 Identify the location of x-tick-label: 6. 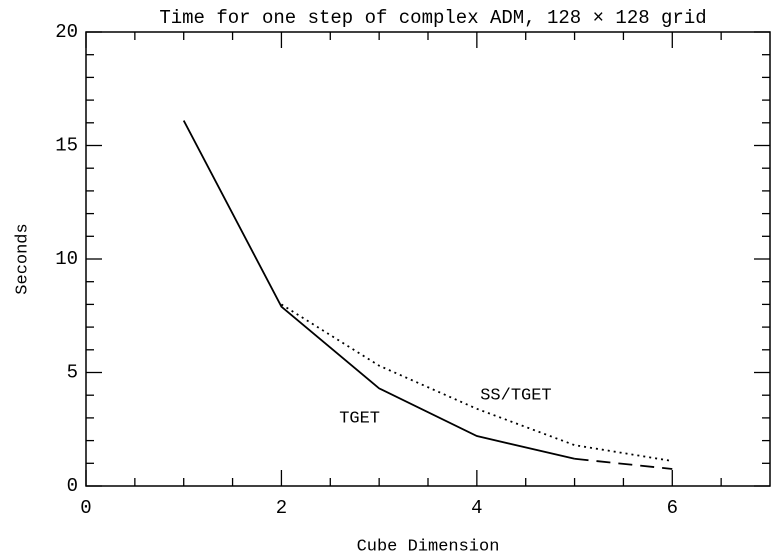
(672, 508).